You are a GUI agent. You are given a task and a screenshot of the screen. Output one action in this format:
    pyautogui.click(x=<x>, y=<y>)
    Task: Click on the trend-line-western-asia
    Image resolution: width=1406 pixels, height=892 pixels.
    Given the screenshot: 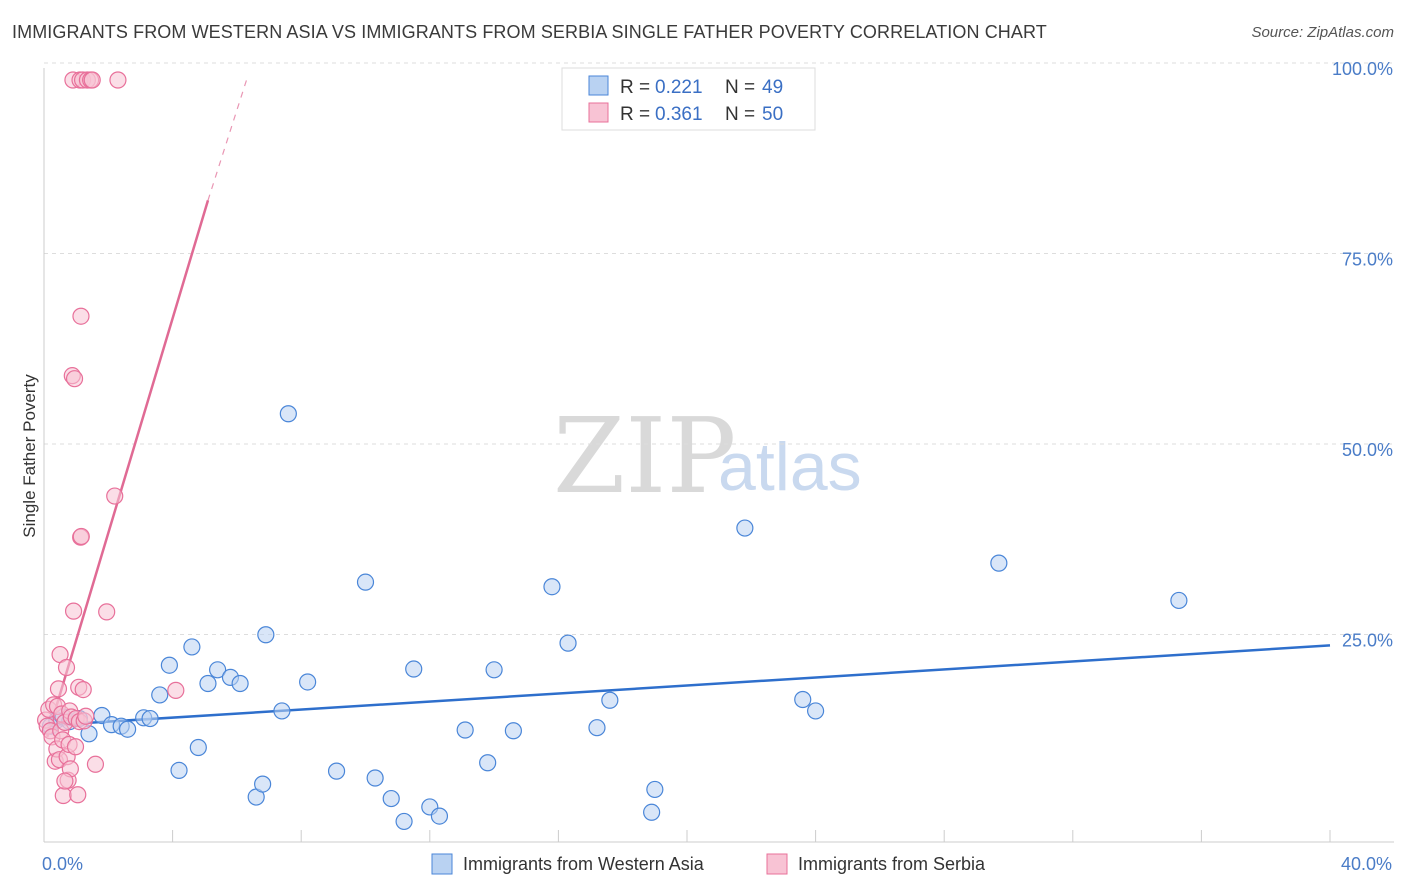 What is the action you would take?
    pyautogui.click(x=689, y=685)
    